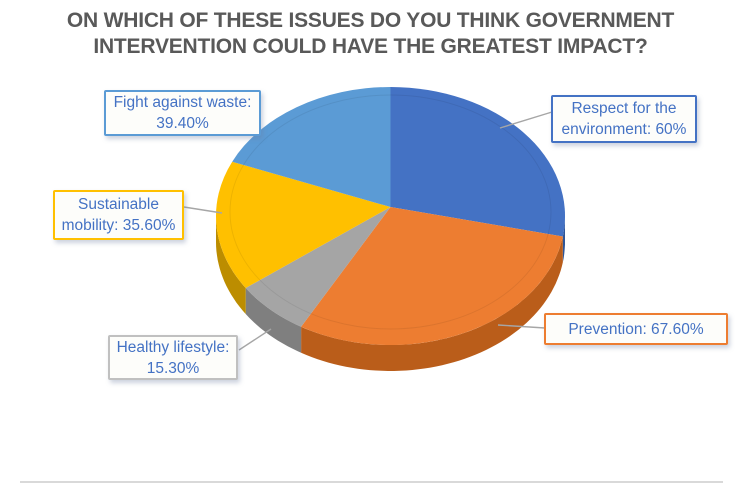 The image size is (741, 486). I want to click on pie-slice-fight-against-waste, so click(311, 146).